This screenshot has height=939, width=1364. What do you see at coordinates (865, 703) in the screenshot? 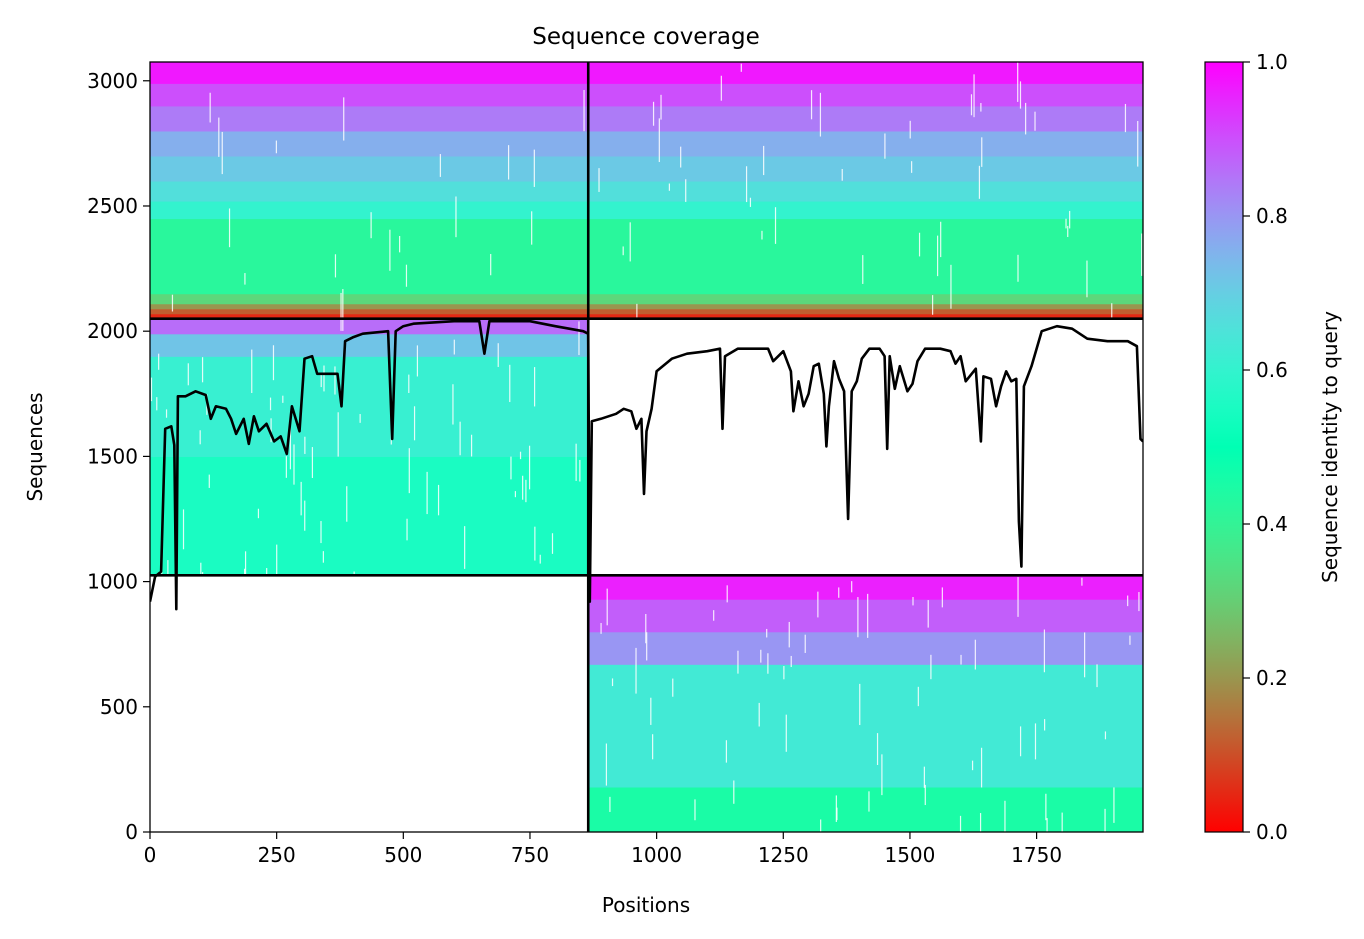
I see `heatmap-block` at bounding box center [865, 703].